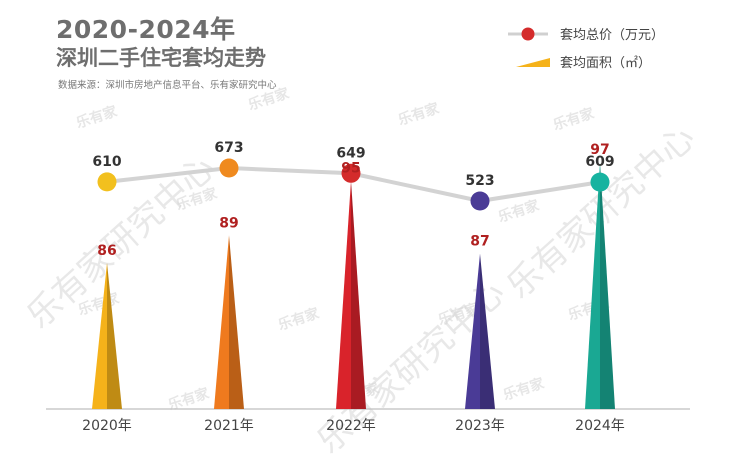  What do you see at coordinates (107, 182) in the screenshot?
I see `price-marker-2020年` at bounding box center [107, 182].